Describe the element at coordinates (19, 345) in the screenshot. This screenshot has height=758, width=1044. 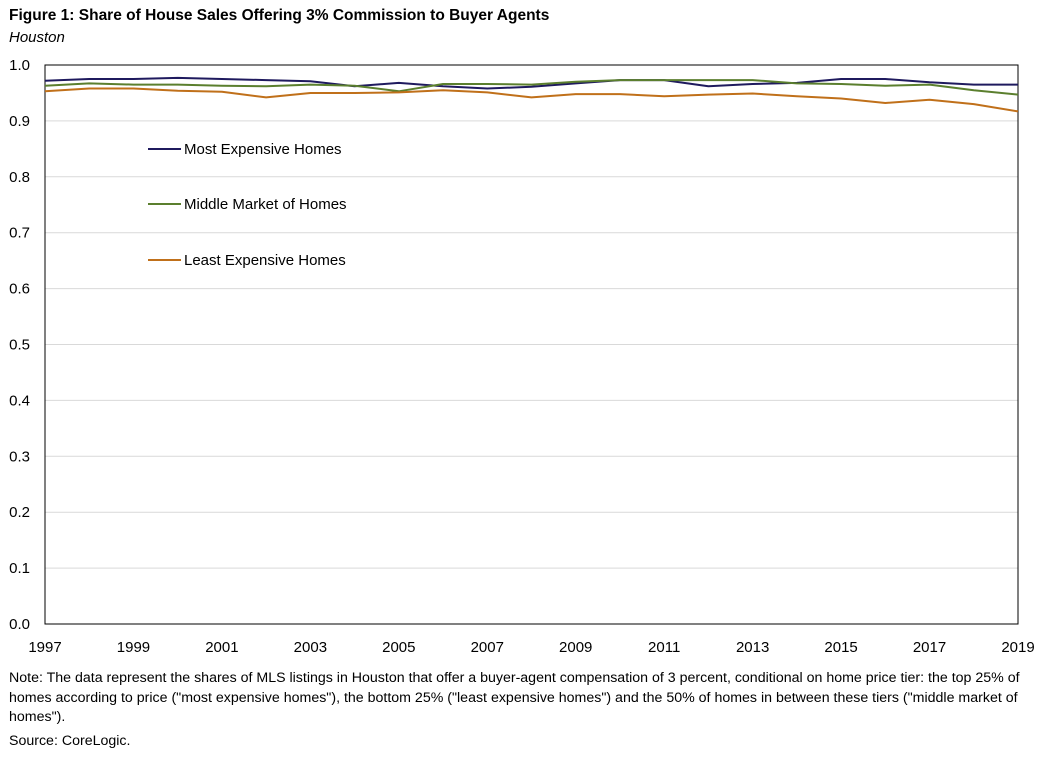
I see `y-tick-label: 0.5` at that location.